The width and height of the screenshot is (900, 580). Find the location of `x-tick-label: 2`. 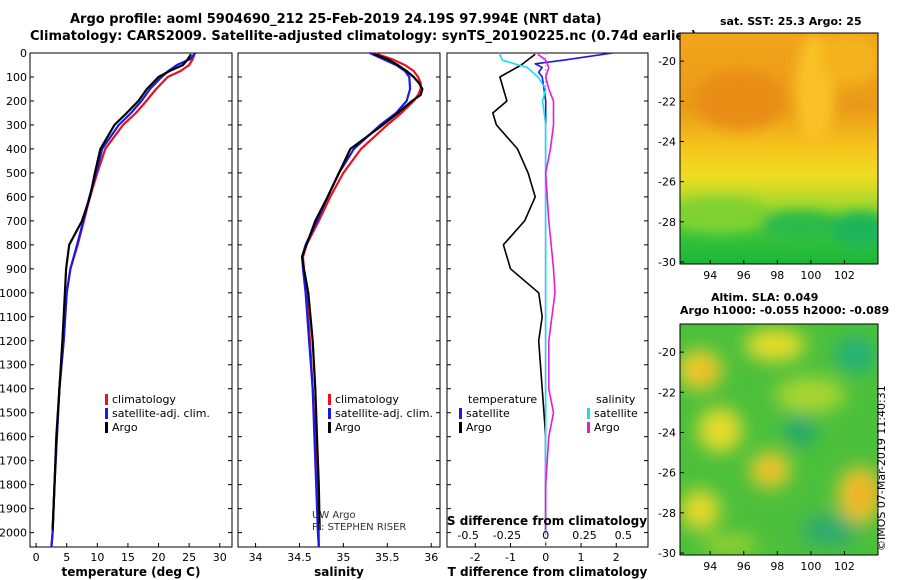

x-tick-label: 2 is located at coordinates (616, 557).